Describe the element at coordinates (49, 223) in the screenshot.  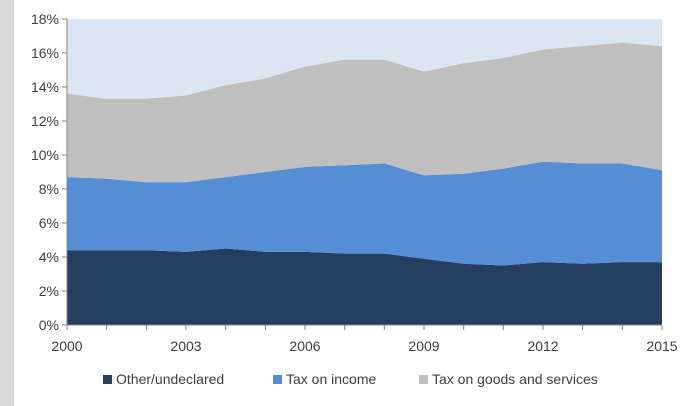
I see `y-tick-label: 6%` at that location.